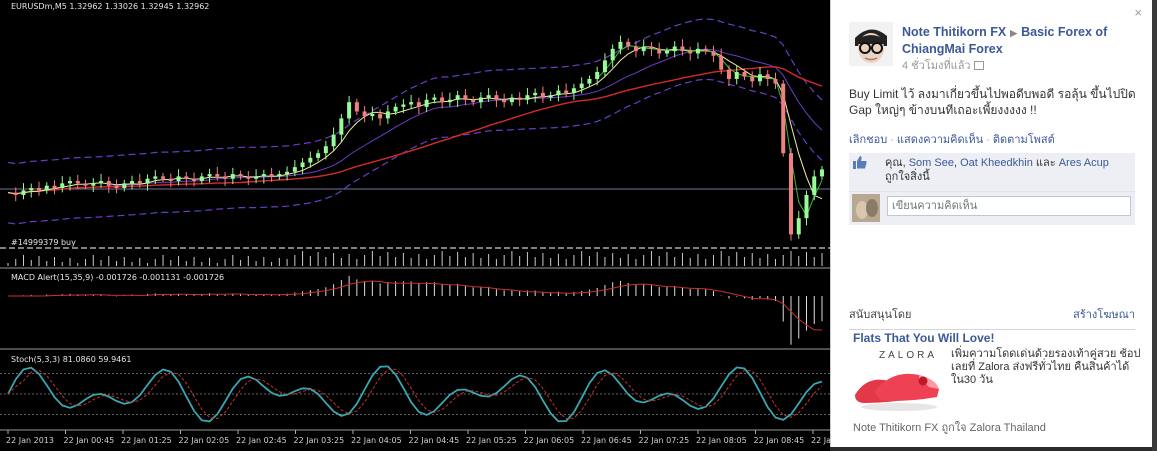 The image size is (1157, 451). What do you see at coordinates (606, 440) in the screenshot?
I see `time-tick-label: 22 Jan 06:45` at bounding box center [606, 440].